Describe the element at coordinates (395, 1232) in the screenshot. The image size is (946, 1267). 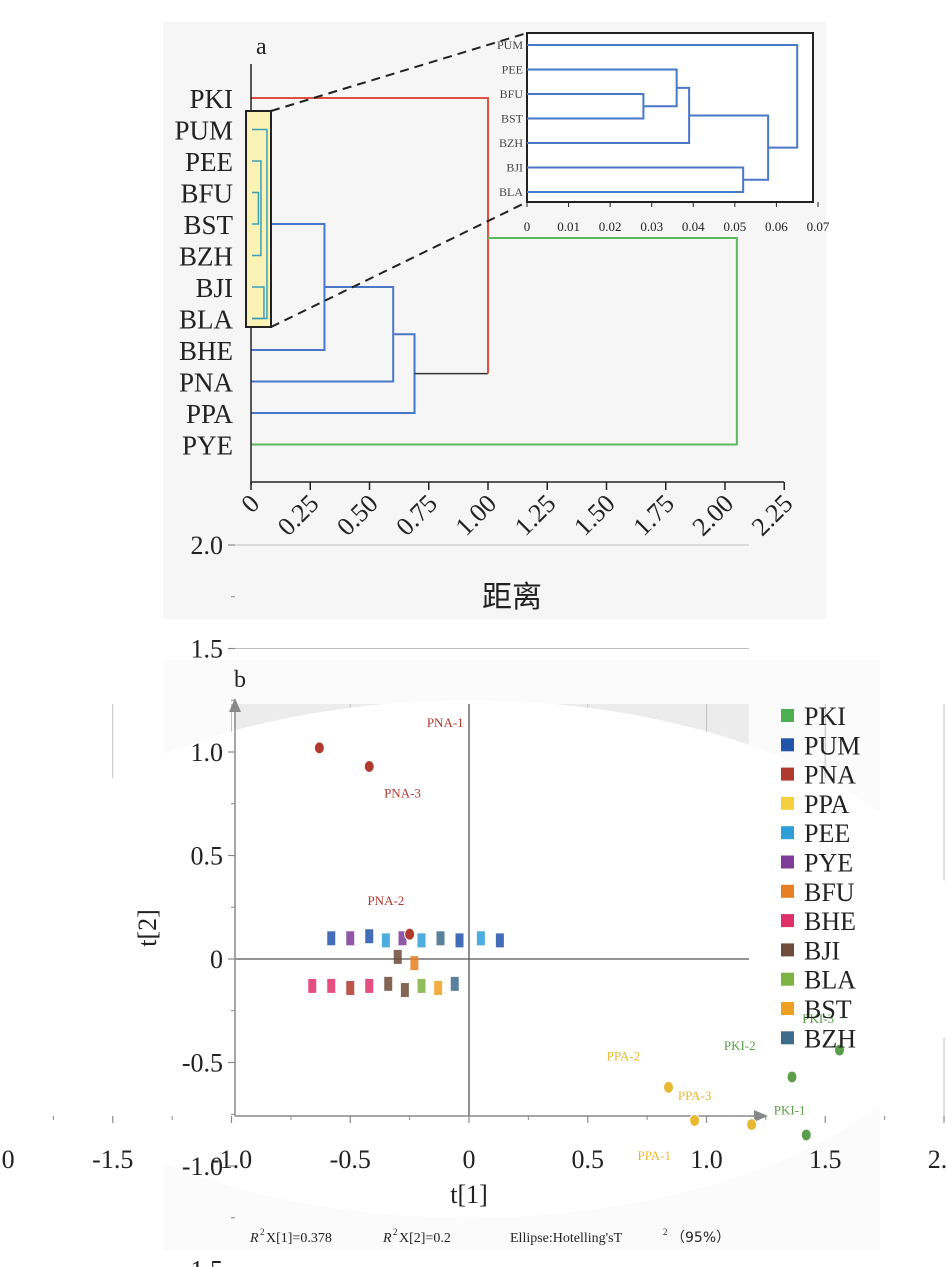
I see `footer-r2-sup-2: 2` at that location.